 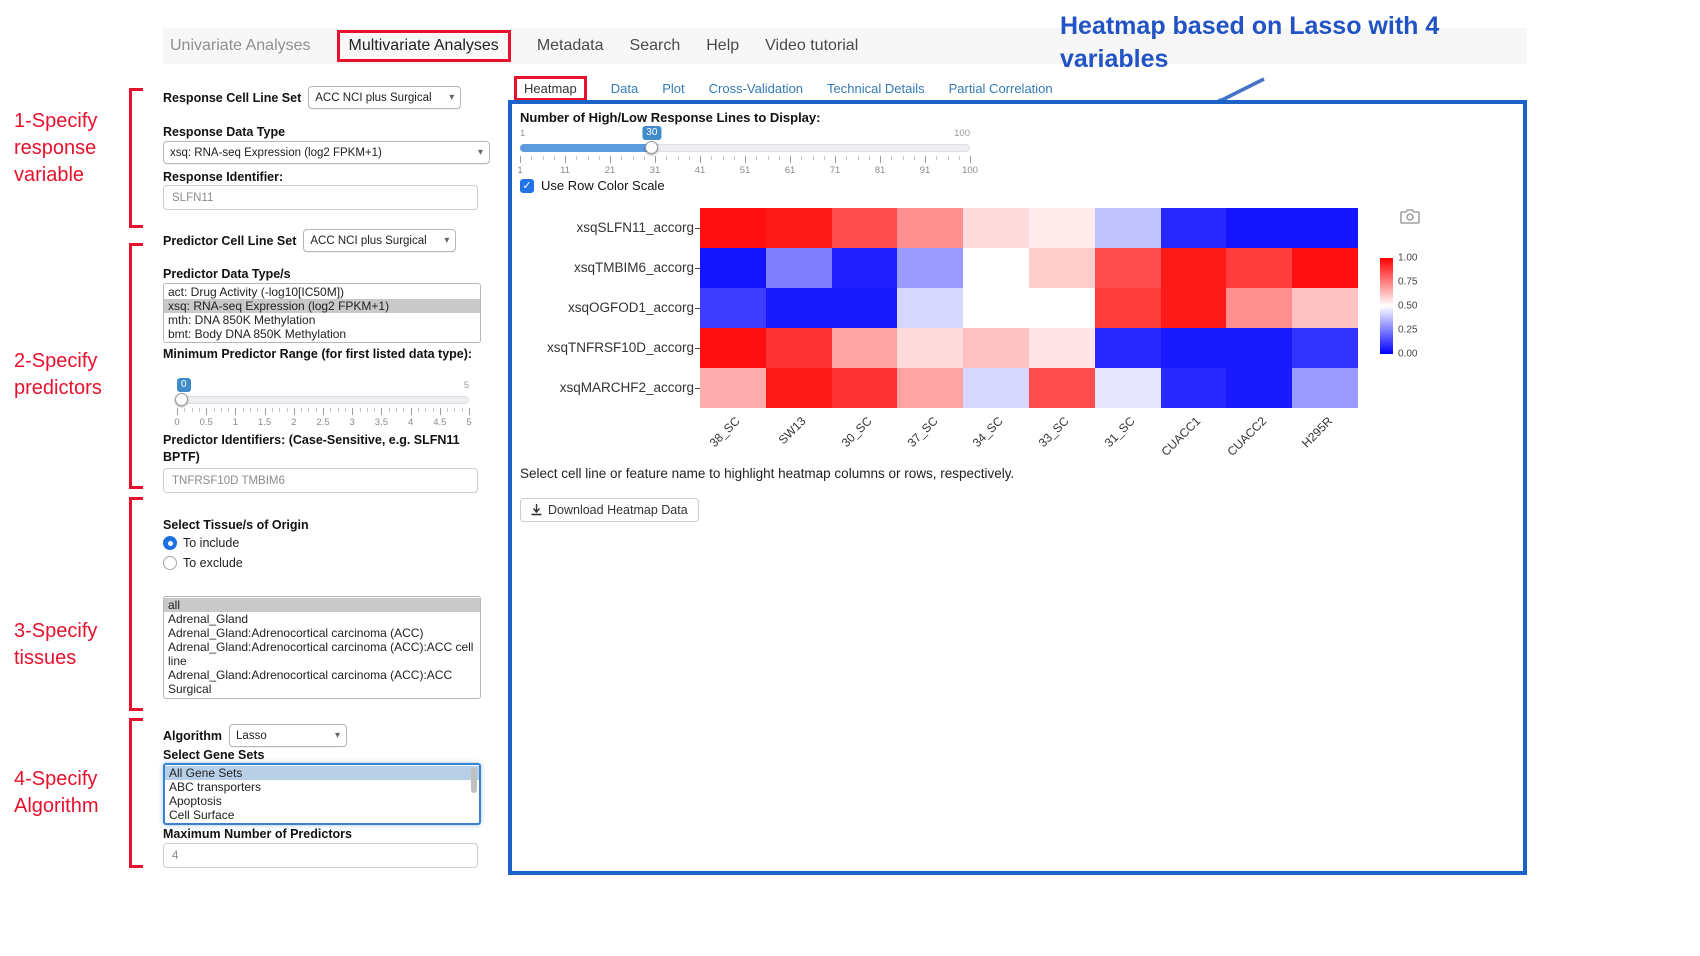 I want to click on heatmap-cell-xsqogfod1-accorg-34-sc, so click(x=996, y=308).